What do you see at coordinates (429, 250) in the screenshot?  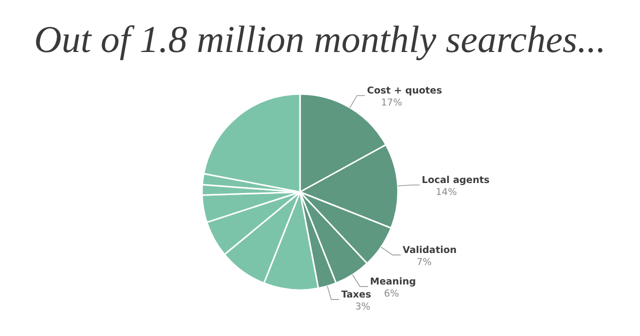 I see `slice-label: Validation` at bounding box center [429, 250].